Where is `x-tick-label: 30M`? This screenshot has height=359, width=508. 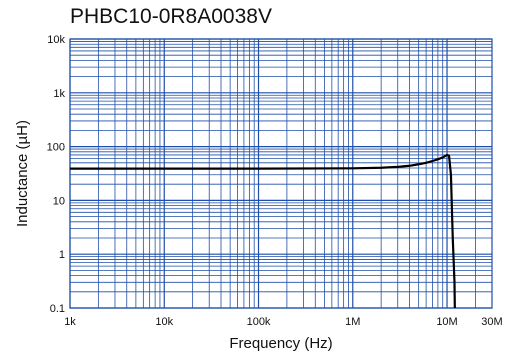
x-tick-label: 30M is located at coordinates (491, 322).